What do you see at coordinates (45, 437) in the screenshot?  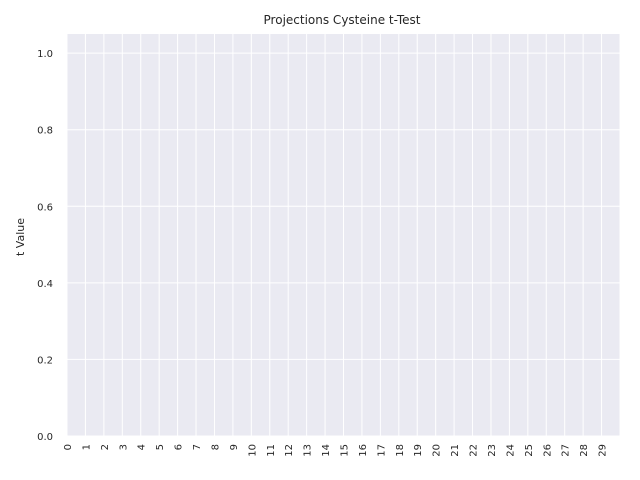 I see `y-tick-label: 0.0` at bounding box center [45, 437].